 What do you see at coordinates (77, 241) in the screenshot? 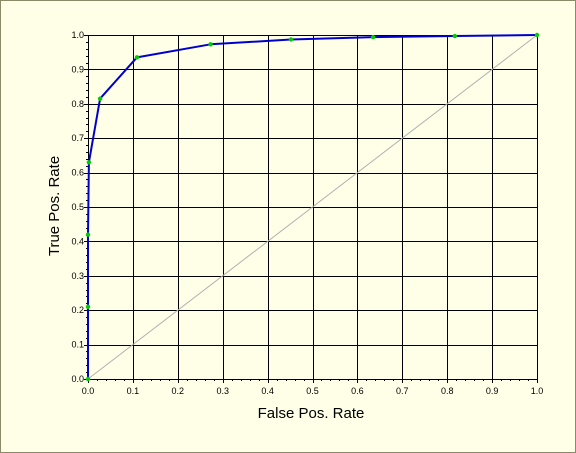
I see `y-tick-label: 0.4` at bounding box center [77, 241].